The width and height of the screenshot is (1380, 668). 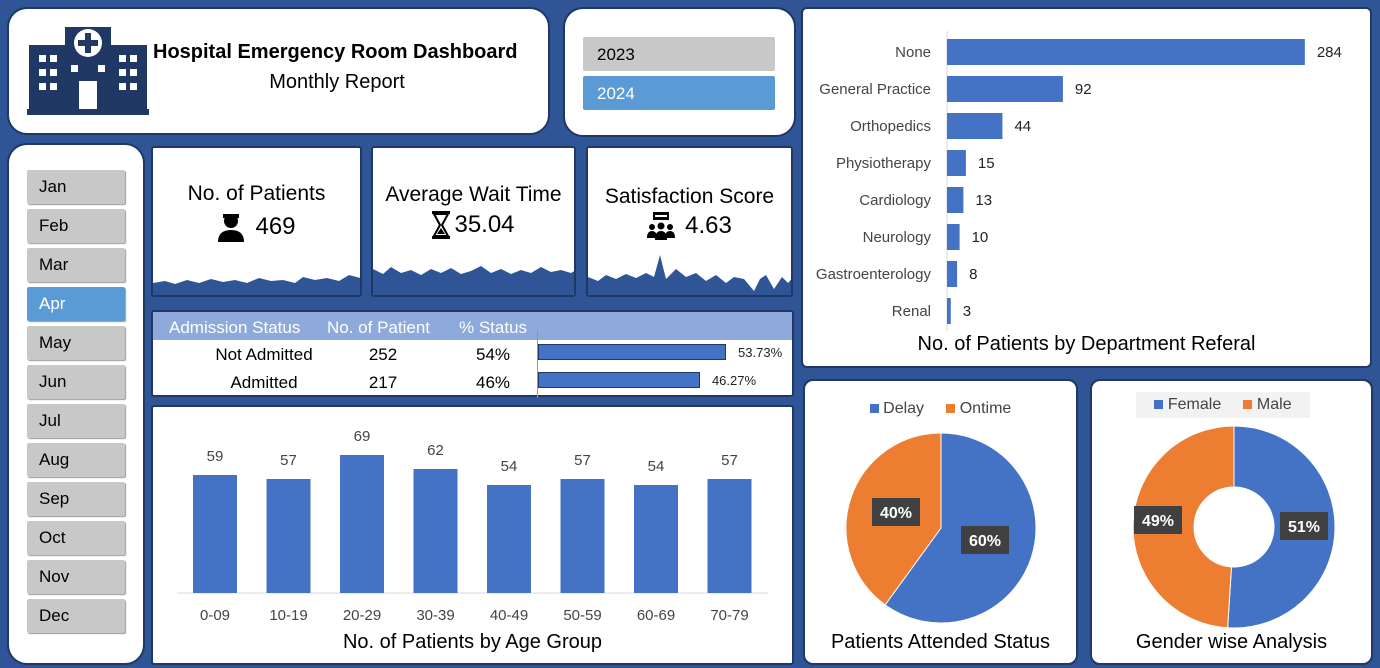 What do you see at coordinates (911, 311) in the screenshot?
I see `department-category-label: Renal` at bounding box center [911, 311].